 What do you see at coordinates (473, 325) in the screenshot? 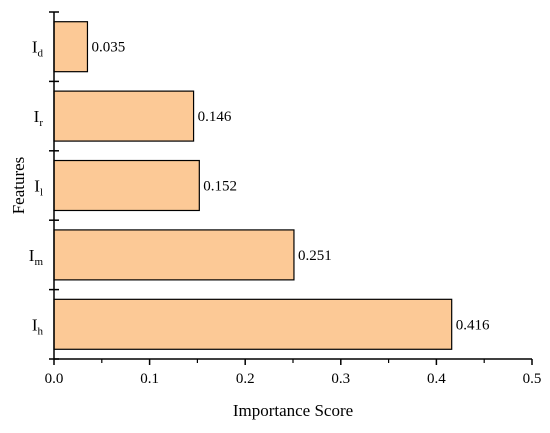
I see `bar-value-label: 0.416` at bounding box center [473, 325].